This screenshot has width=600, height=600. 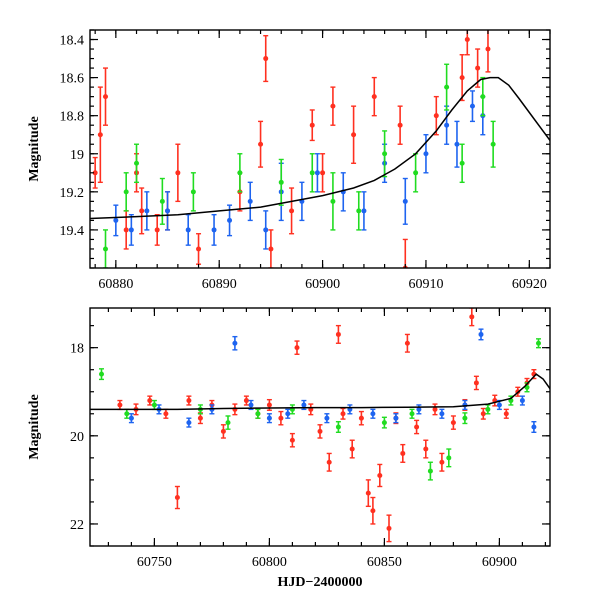 What do you see at coordinates (77, 437) in the screenshot?
I see `y-tick-label: 20` at bounding box center [77, 437].